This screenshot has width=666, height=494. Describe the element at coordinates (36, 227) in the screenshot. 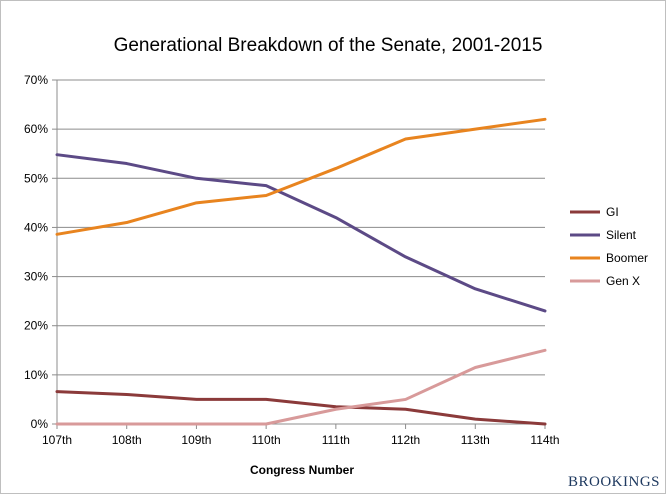

I see `y-tick-label: 40%` at that location.